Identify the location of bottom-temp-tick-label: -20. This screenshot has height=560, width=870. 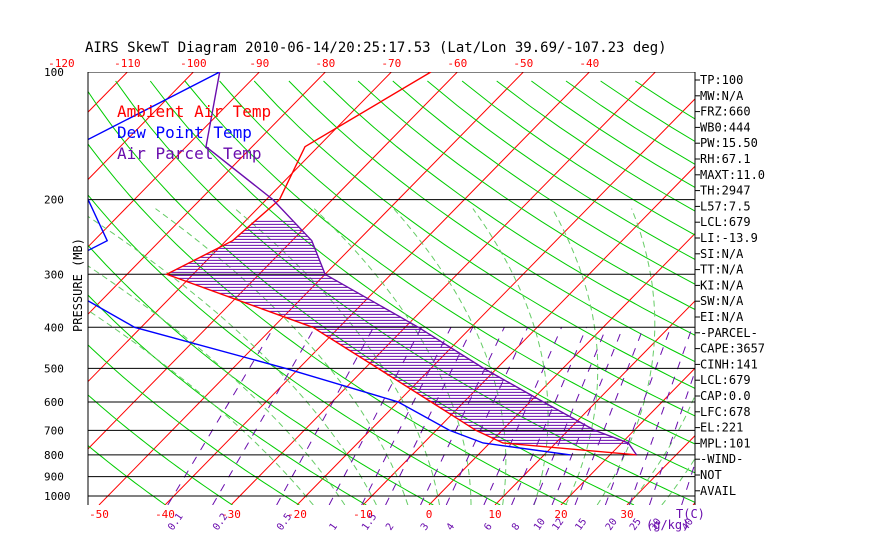
(297, 514).